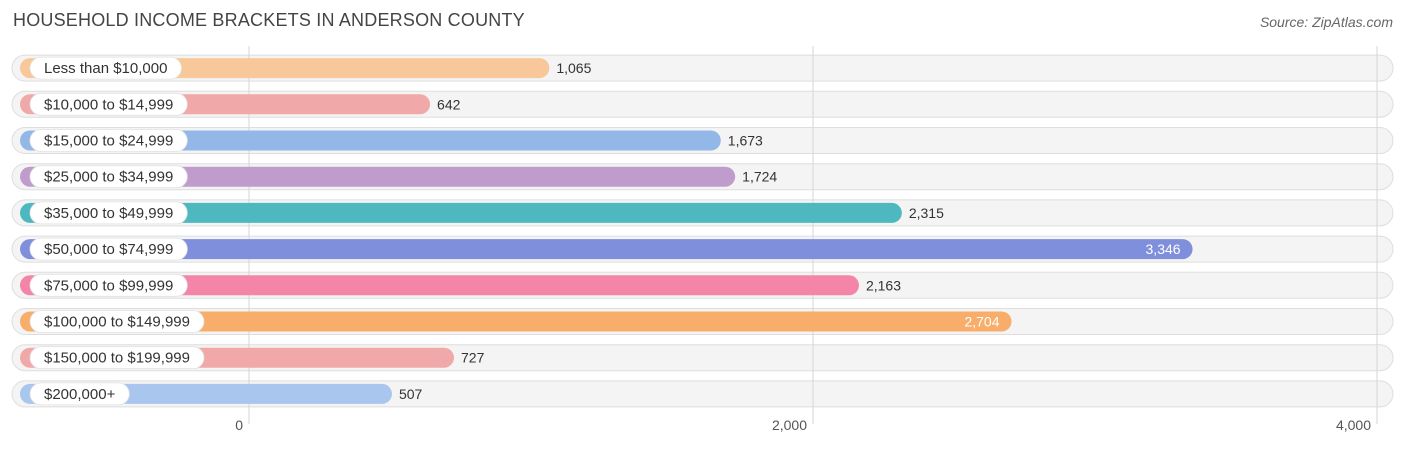 Image resolution: width=1406 pixels, height=449 pixels. I want to click on value-label: 2,315, so click(926, 213).